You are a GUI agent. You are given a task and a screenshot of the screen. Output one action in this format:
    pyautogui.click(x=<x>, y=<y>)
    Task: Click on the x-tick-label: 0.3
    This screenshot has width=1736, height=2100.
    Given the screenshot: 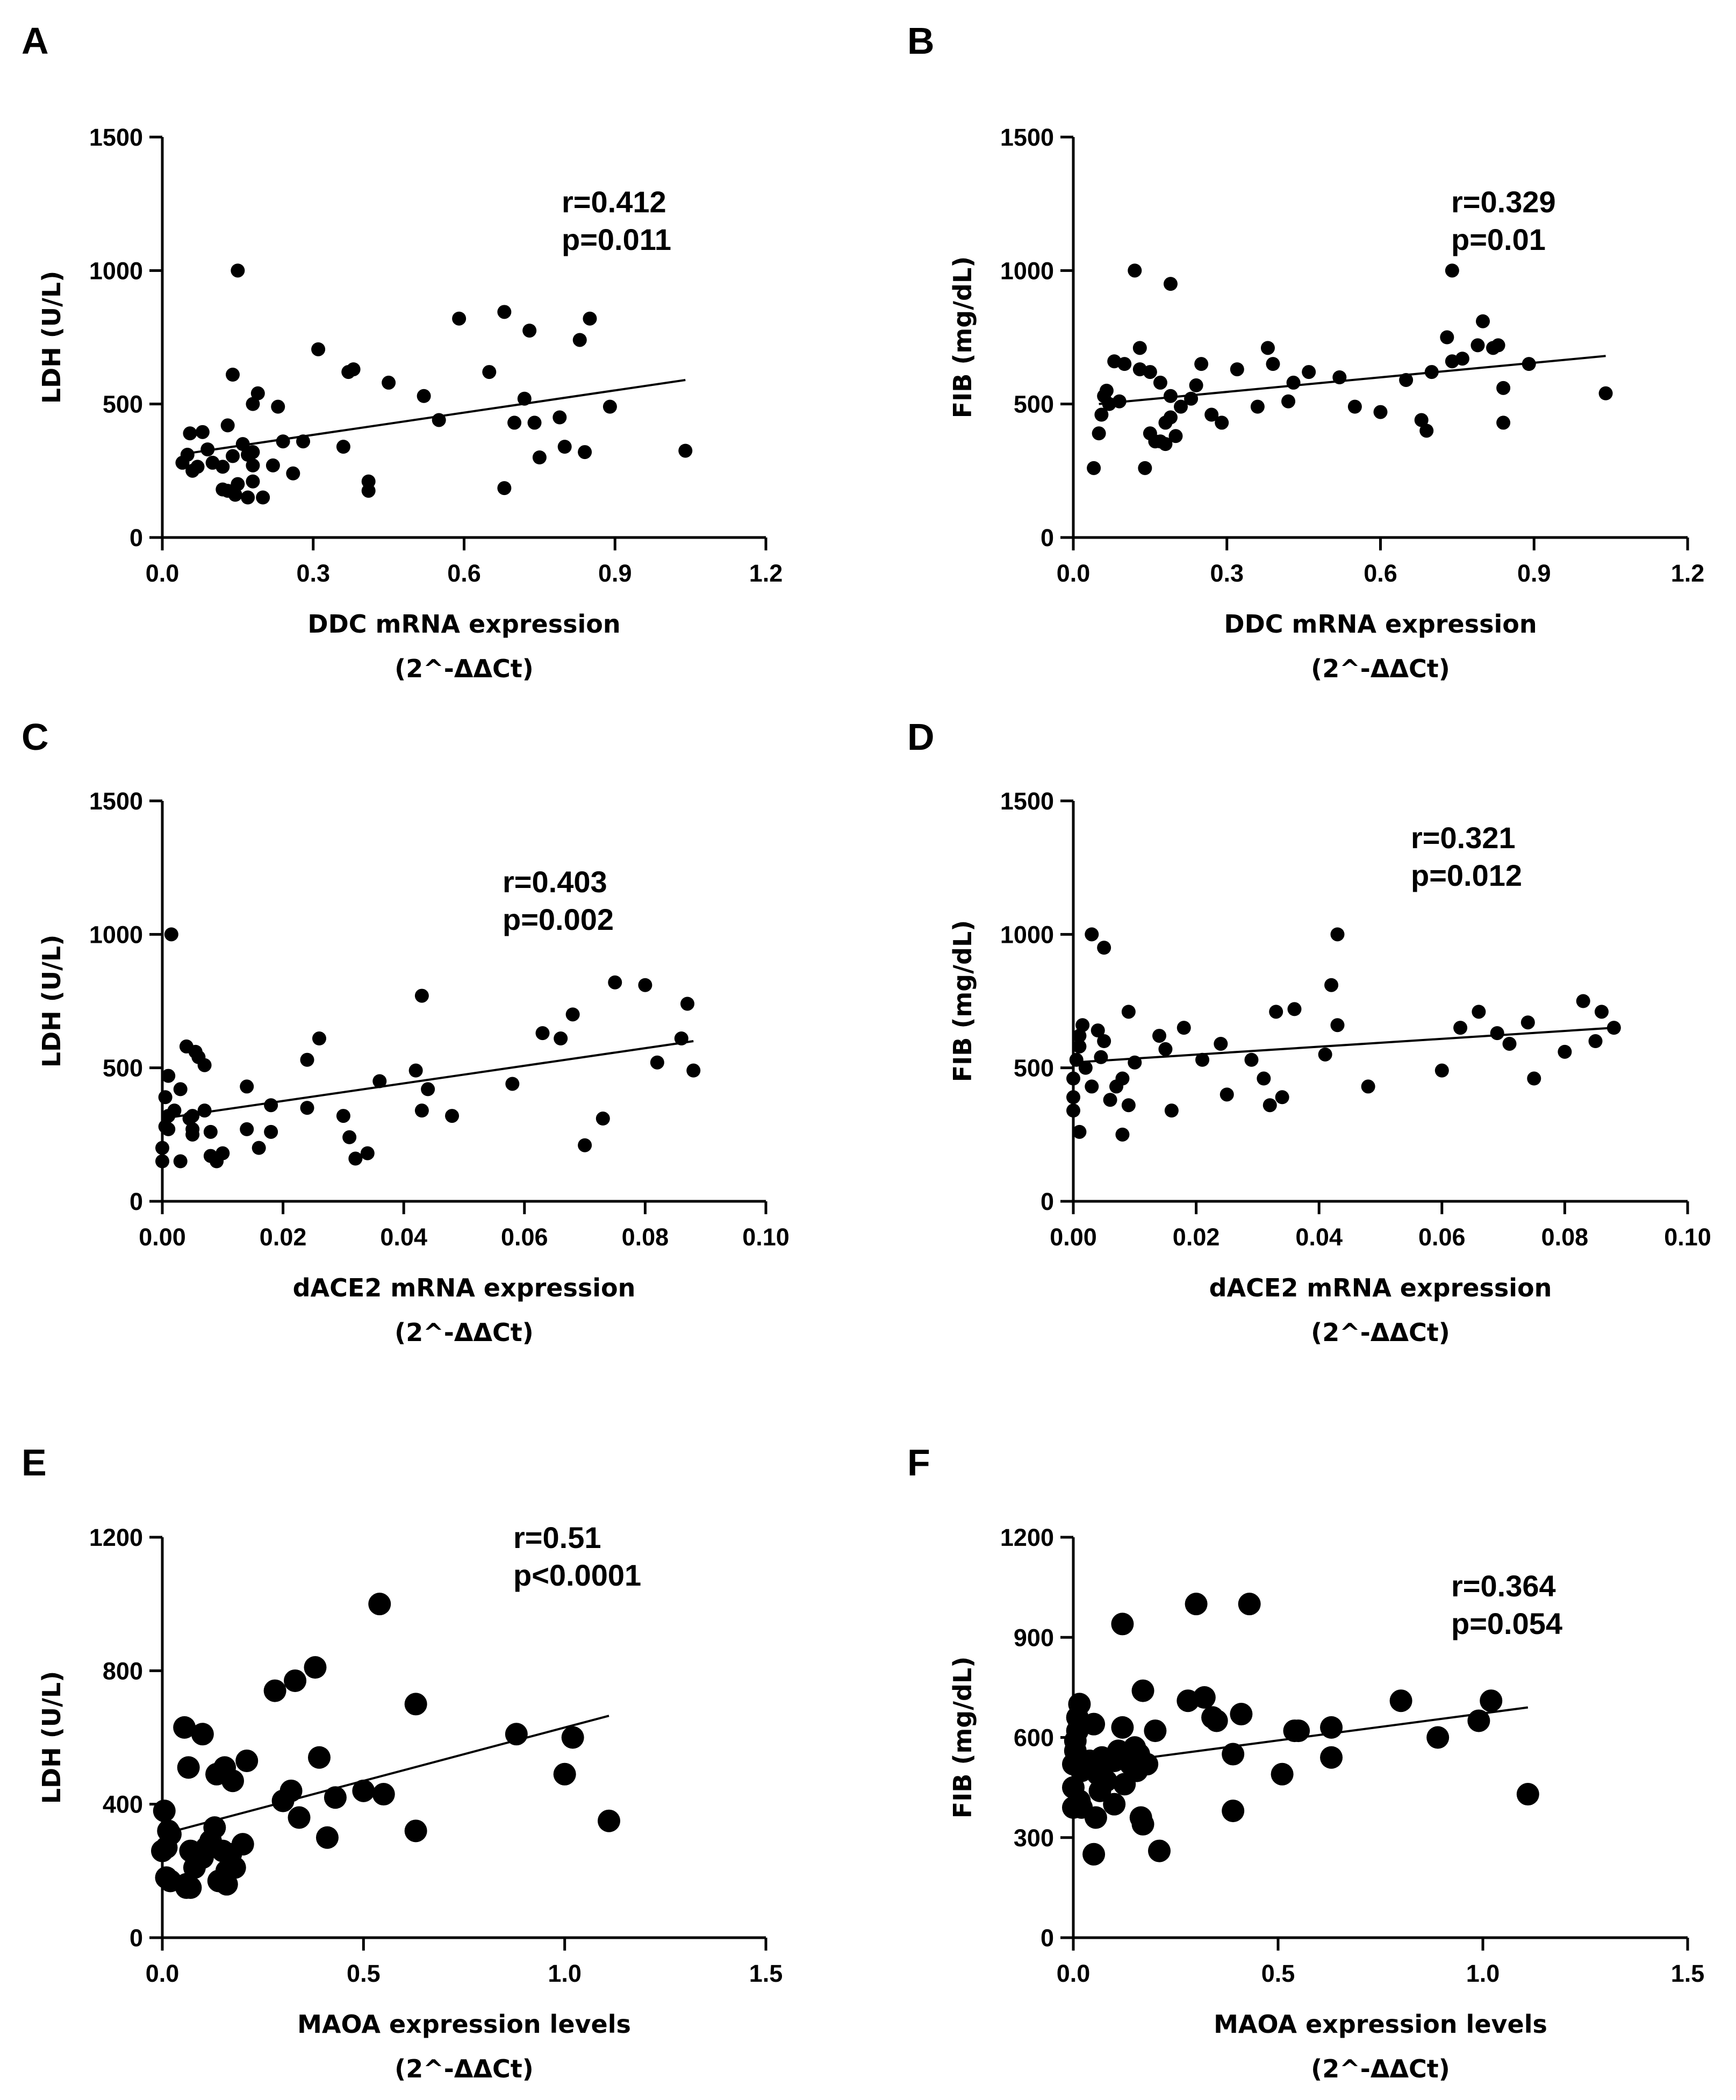 What is the action you would take?
    pyautogui.click(x=313, y=573)
    